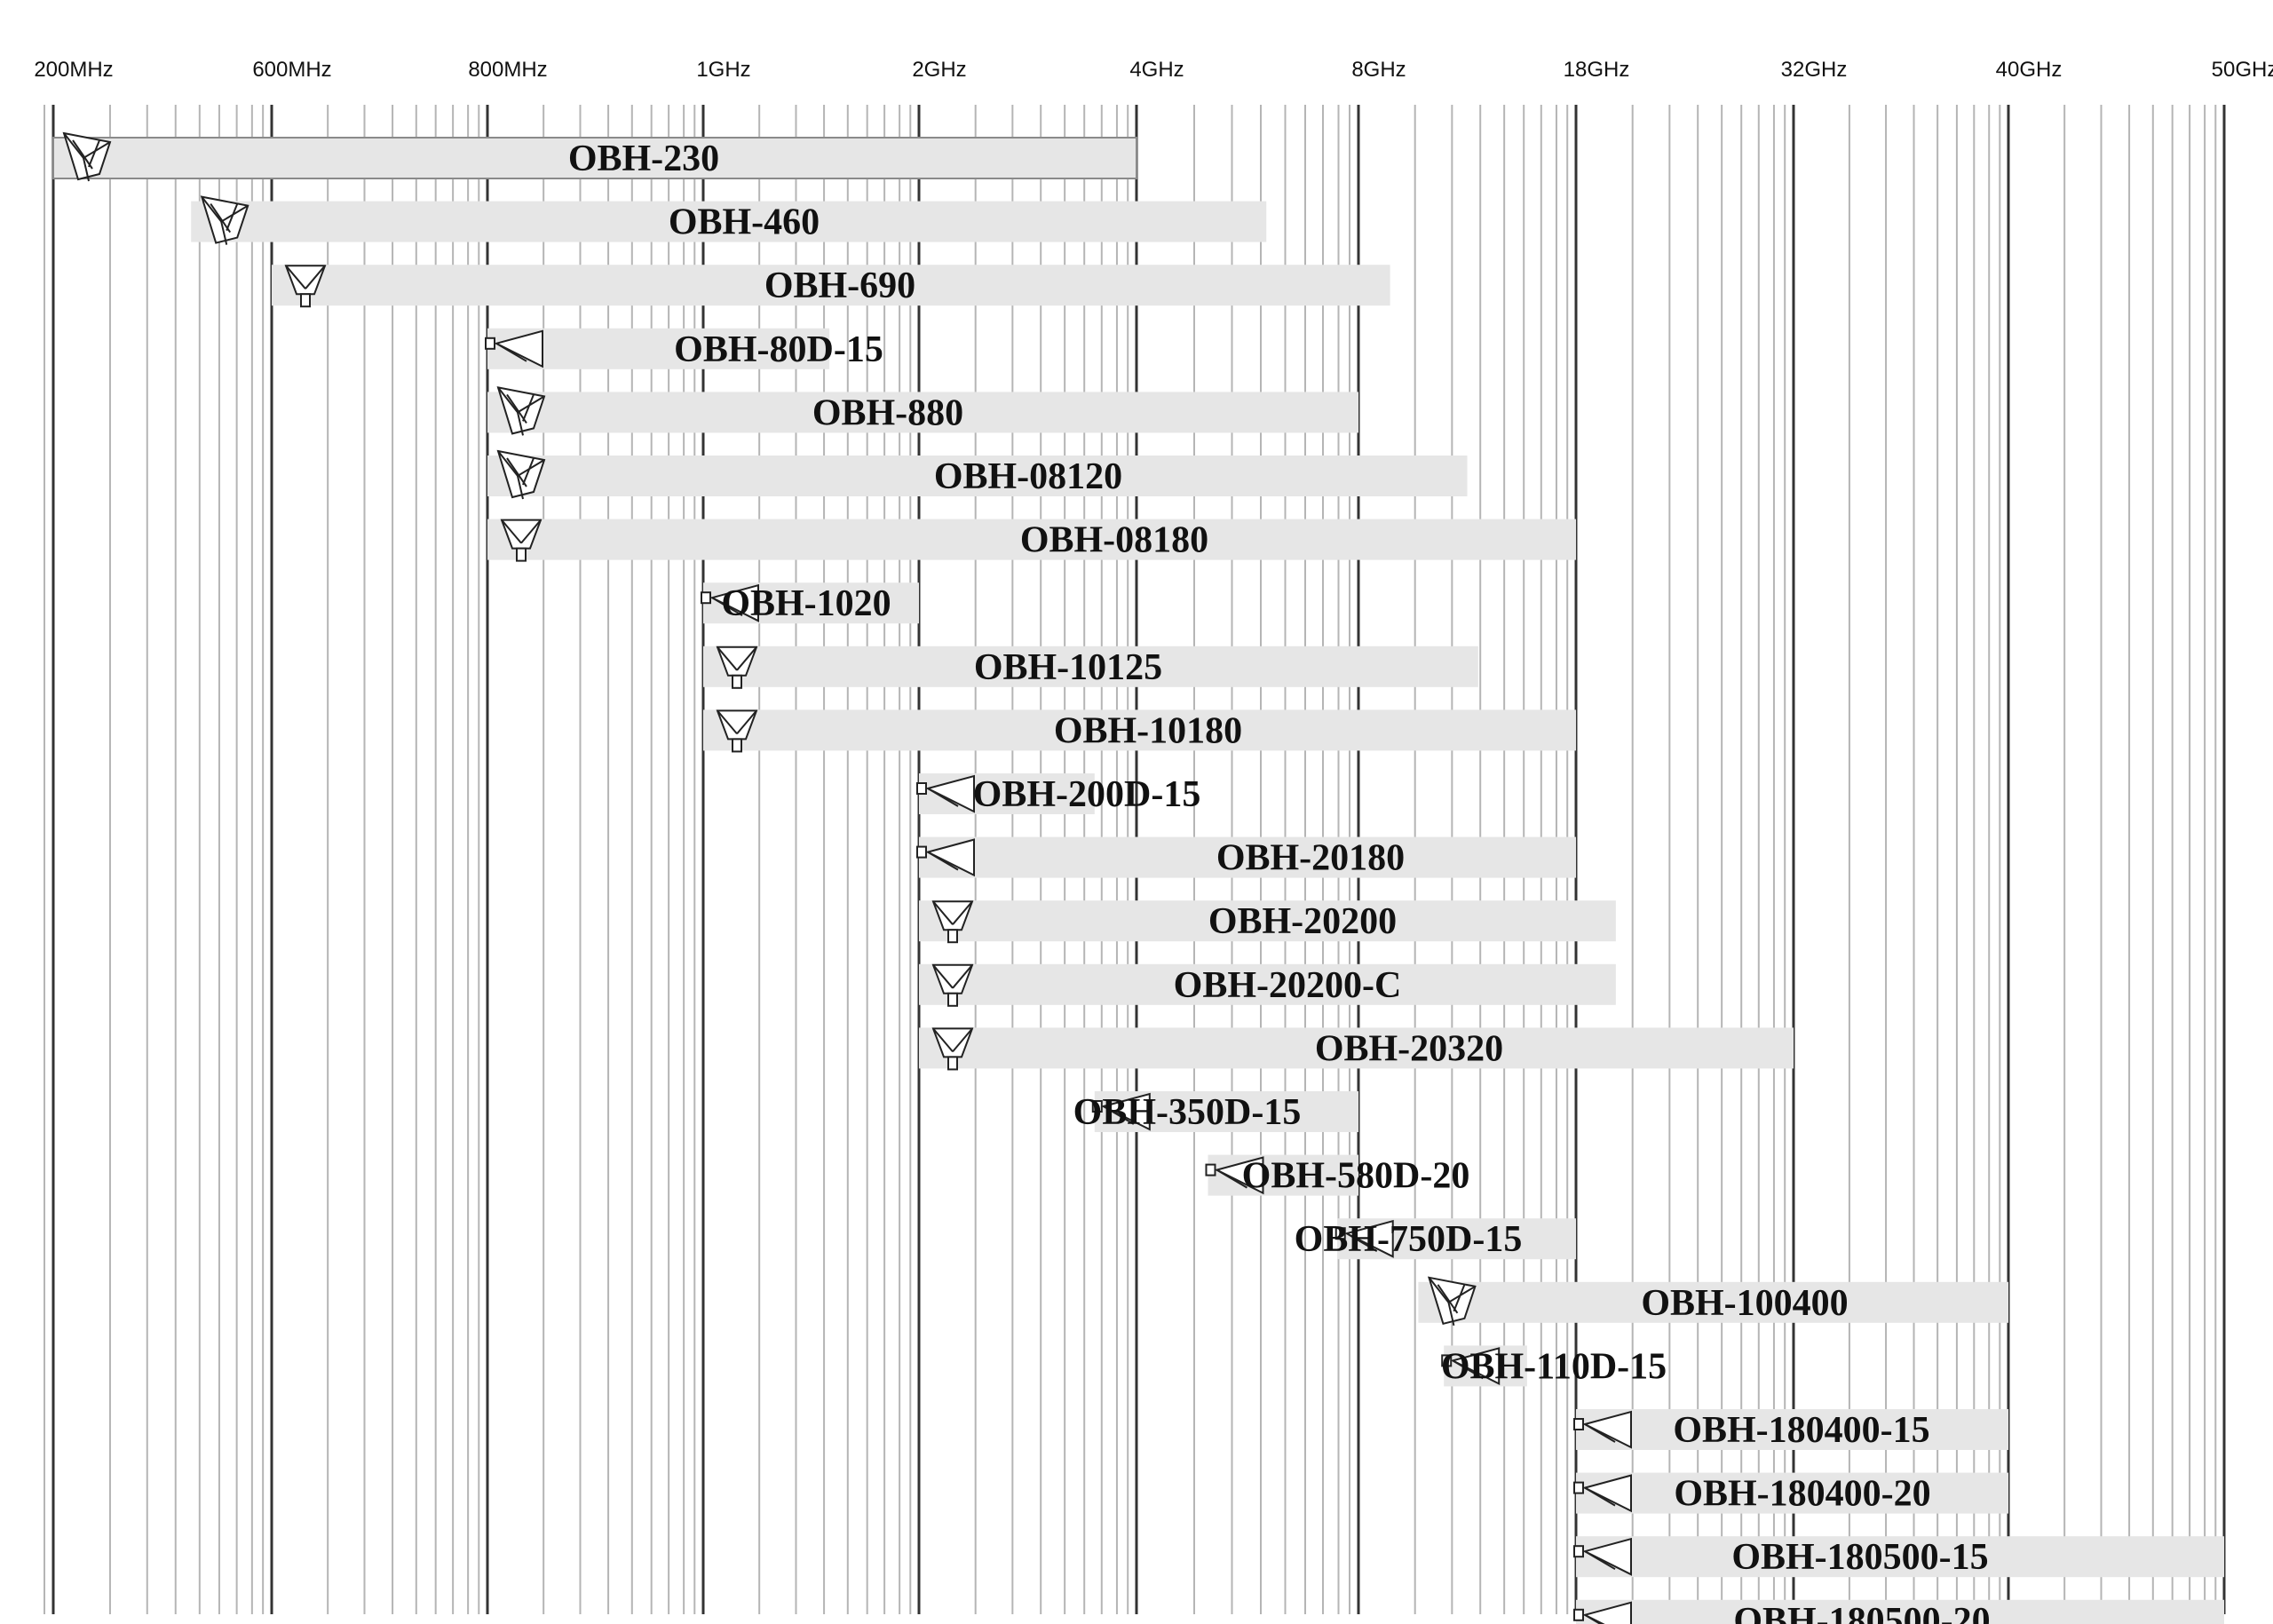 This screenshot has height=1624, width=2273. I want to click on bar-row: OBH-08180, so click(1031, 540).